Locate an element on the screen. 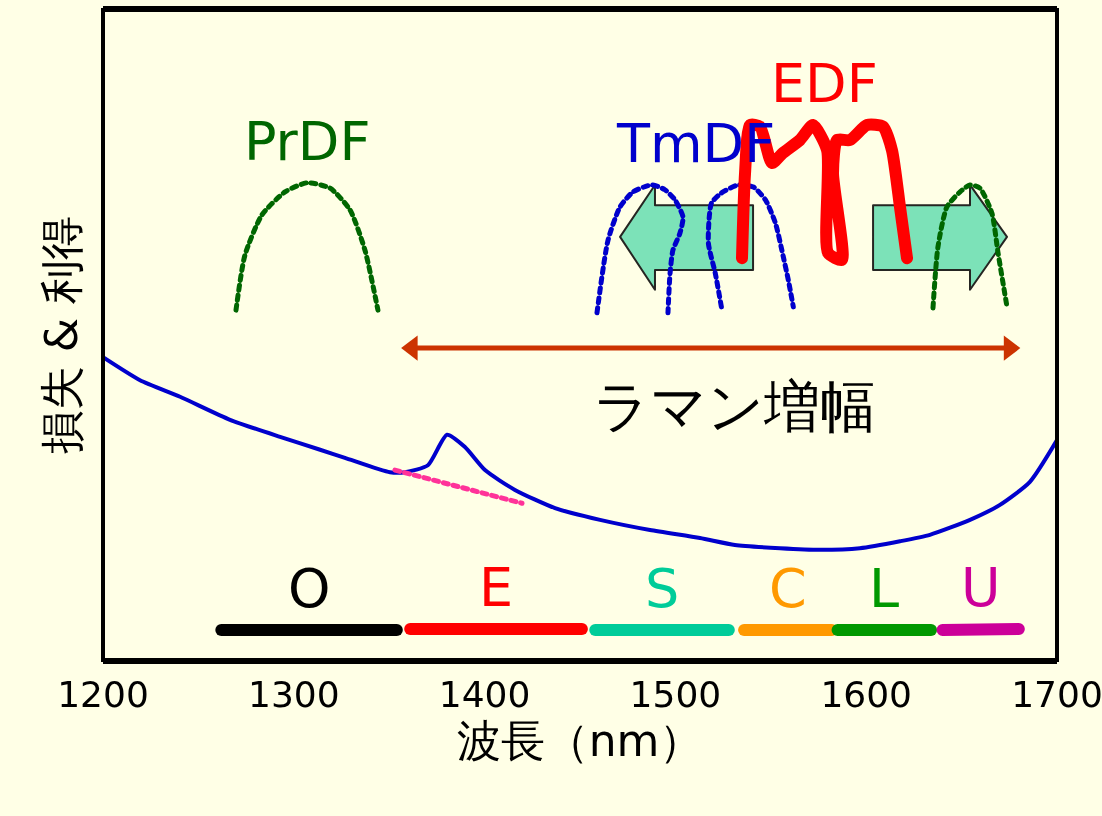 The width and height of the screenshot is (1102, 816). y-axis-title: 損失 & 利得 is located at coordinates (62, 335).